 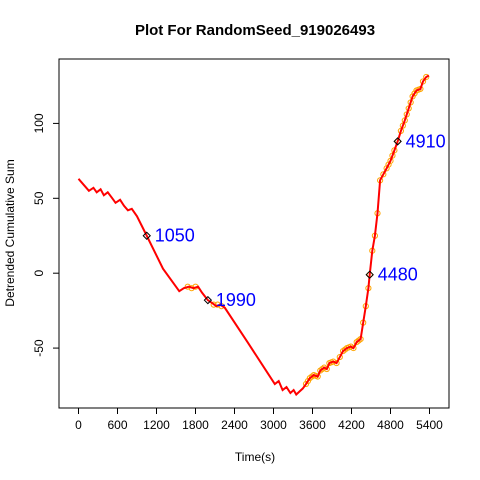 I want to click on x-tick-label: 4800, so click(x=390, y=425).